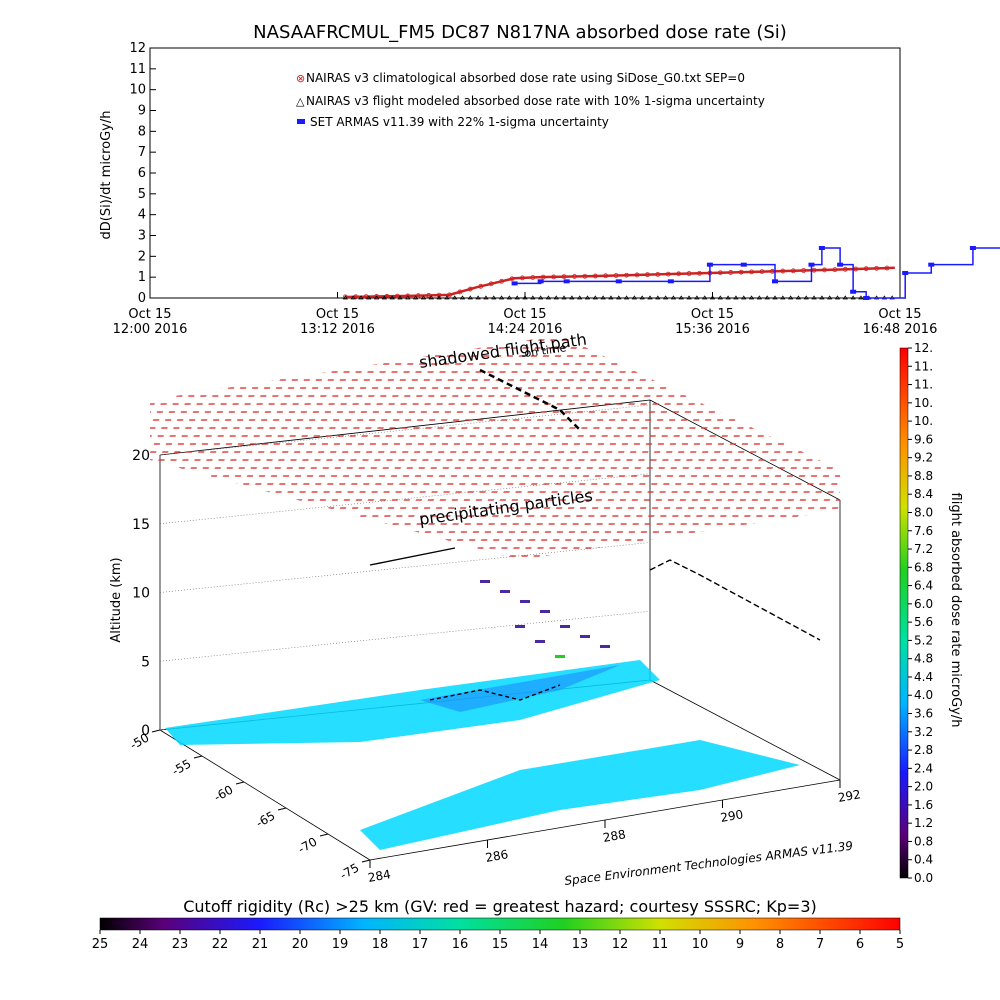  What do you see at coordinates (420, 944) in the screenshot?
I see `cutoff-tick-label: 17` at bounding box center [420, 944].